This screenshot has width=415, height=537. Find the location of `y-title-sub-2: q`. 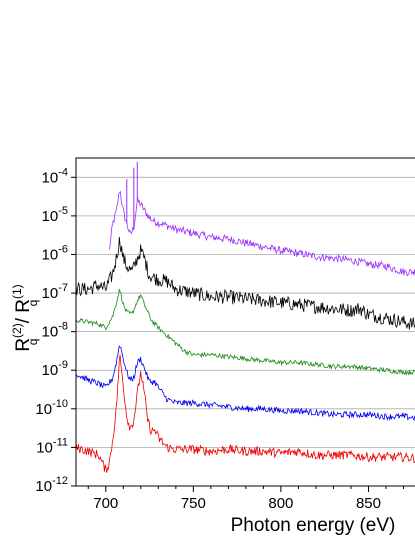

y-title-sub-2: q is located at coordinates (33, 303).